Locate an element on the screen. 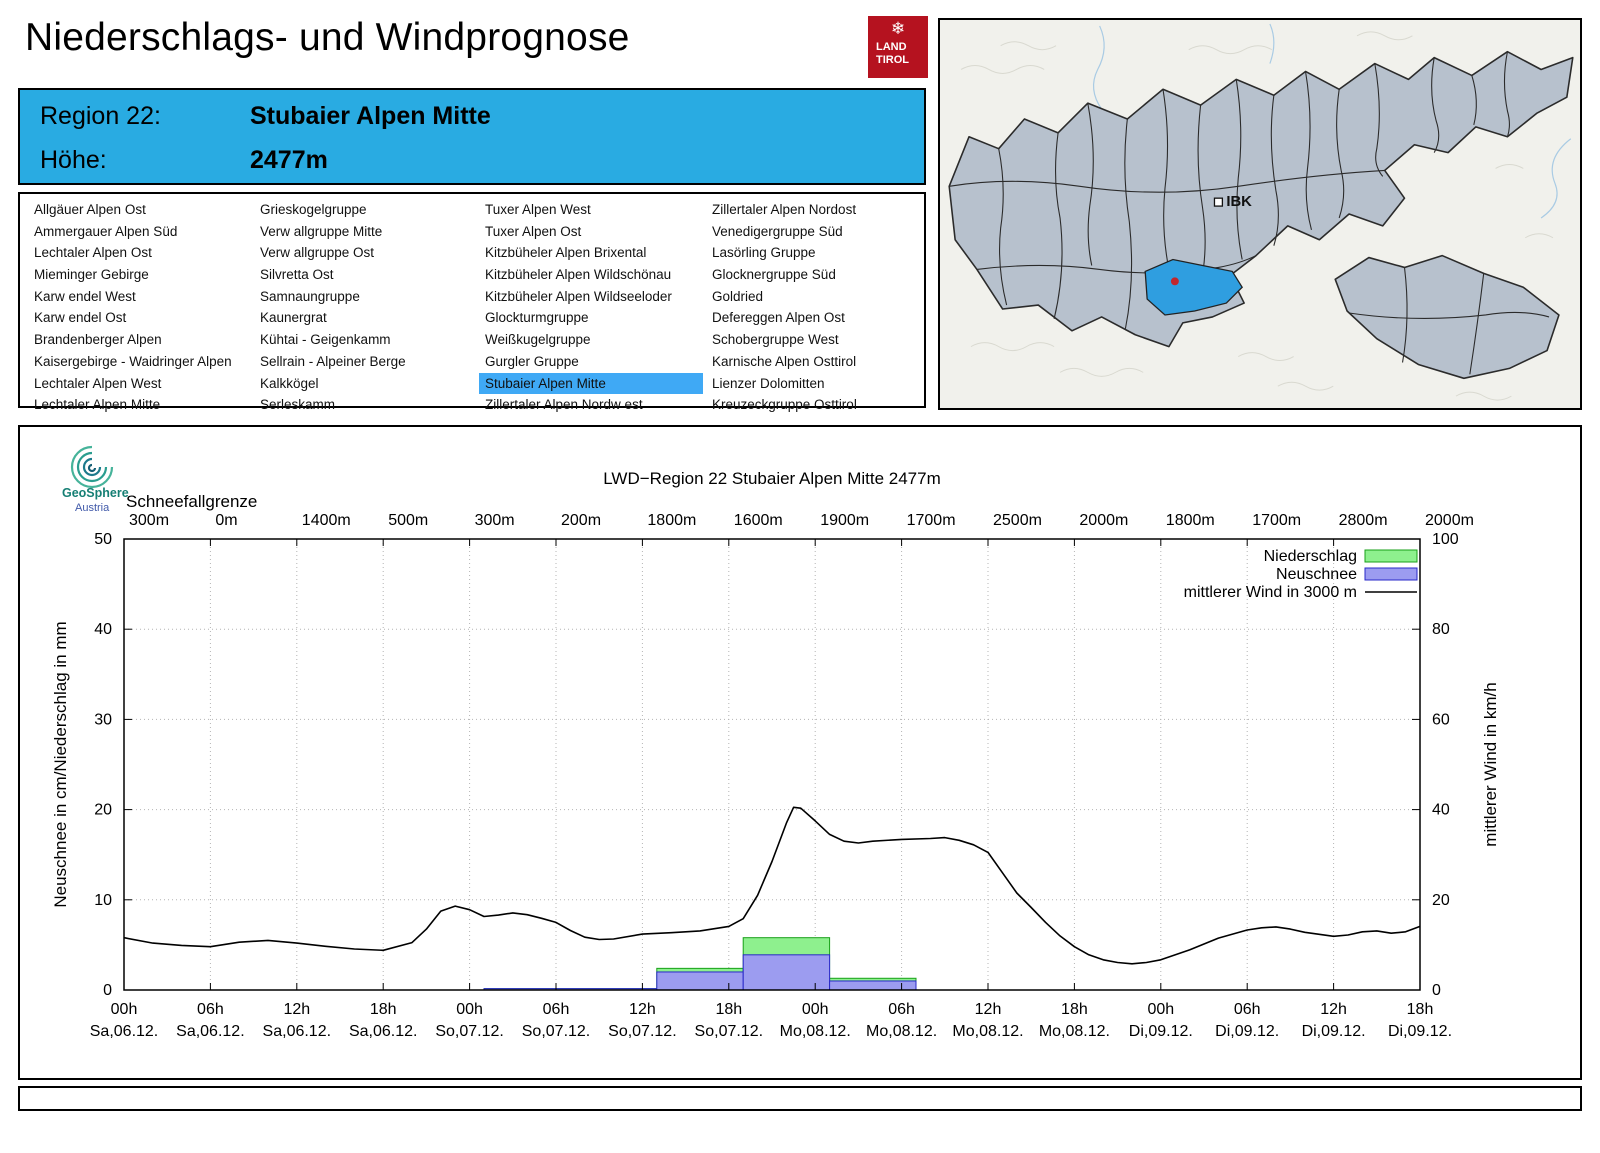  y-right-tick-label: 0 is located at coordinates (1436, 990).